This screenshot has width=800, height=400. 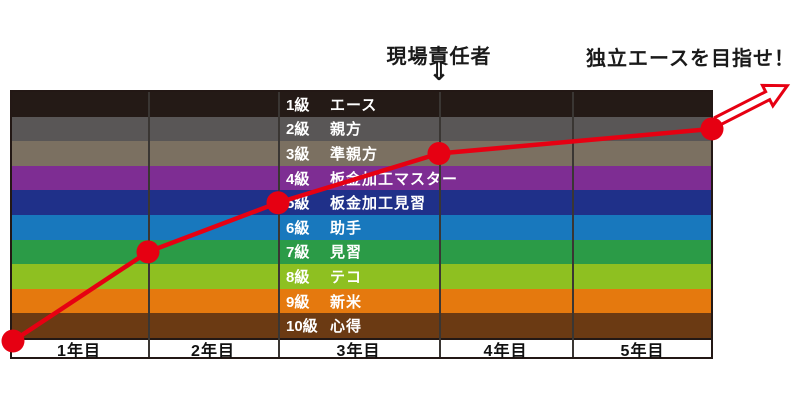 What do you see at coordinates (346, 228) in the screenshot?
I see `rank-name: 助手` at bounding box center [346, 228].